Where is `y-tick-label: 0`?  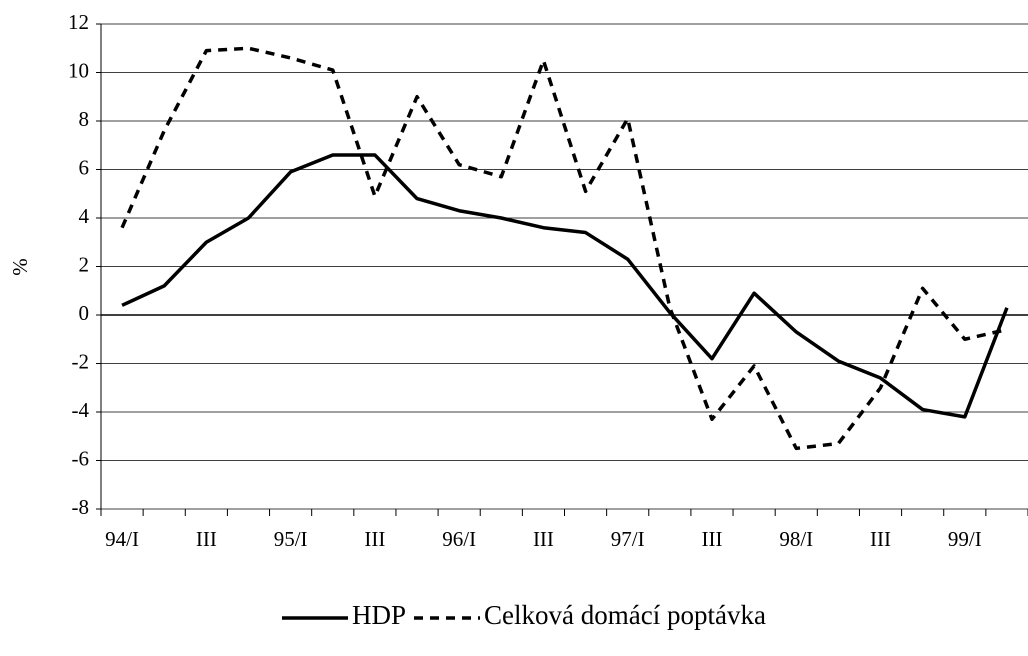 y-tick-label: 0 is located at coordinates (84, 313).